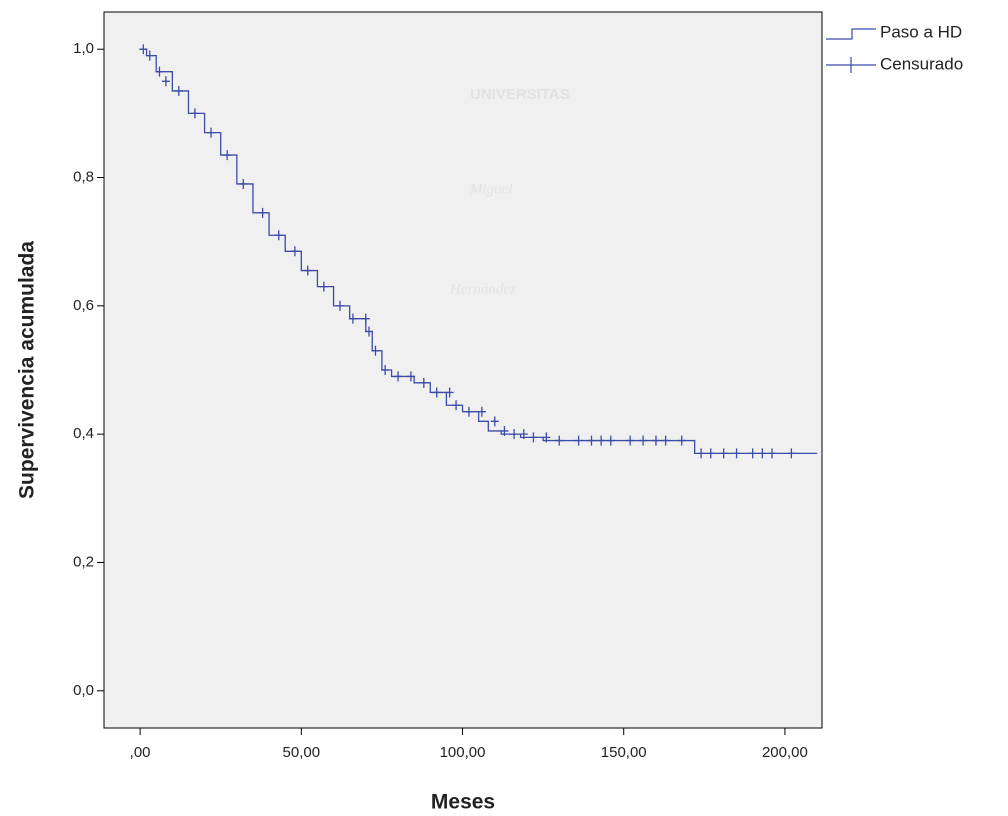  Describe the element at coordinates (921, 31) in the screenshot. I see `legend-label: Paso a HD` at that location.